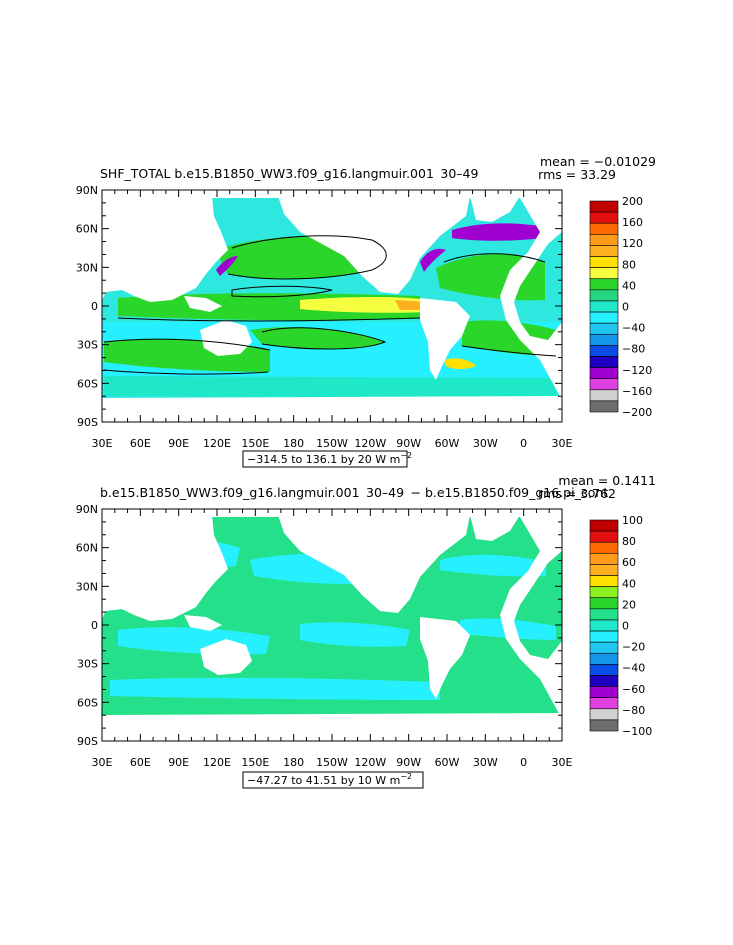 The image size is (733, 945). Describe the element at coordinates (637, 370) in the screenshot. I see `colorbar-label: −120` at that location.